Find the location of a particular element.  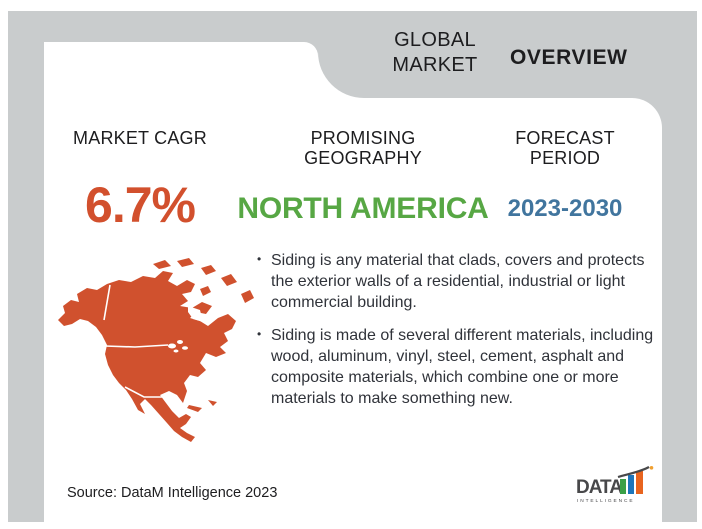

tab-left-fillet is located at coordinates (311, 49).